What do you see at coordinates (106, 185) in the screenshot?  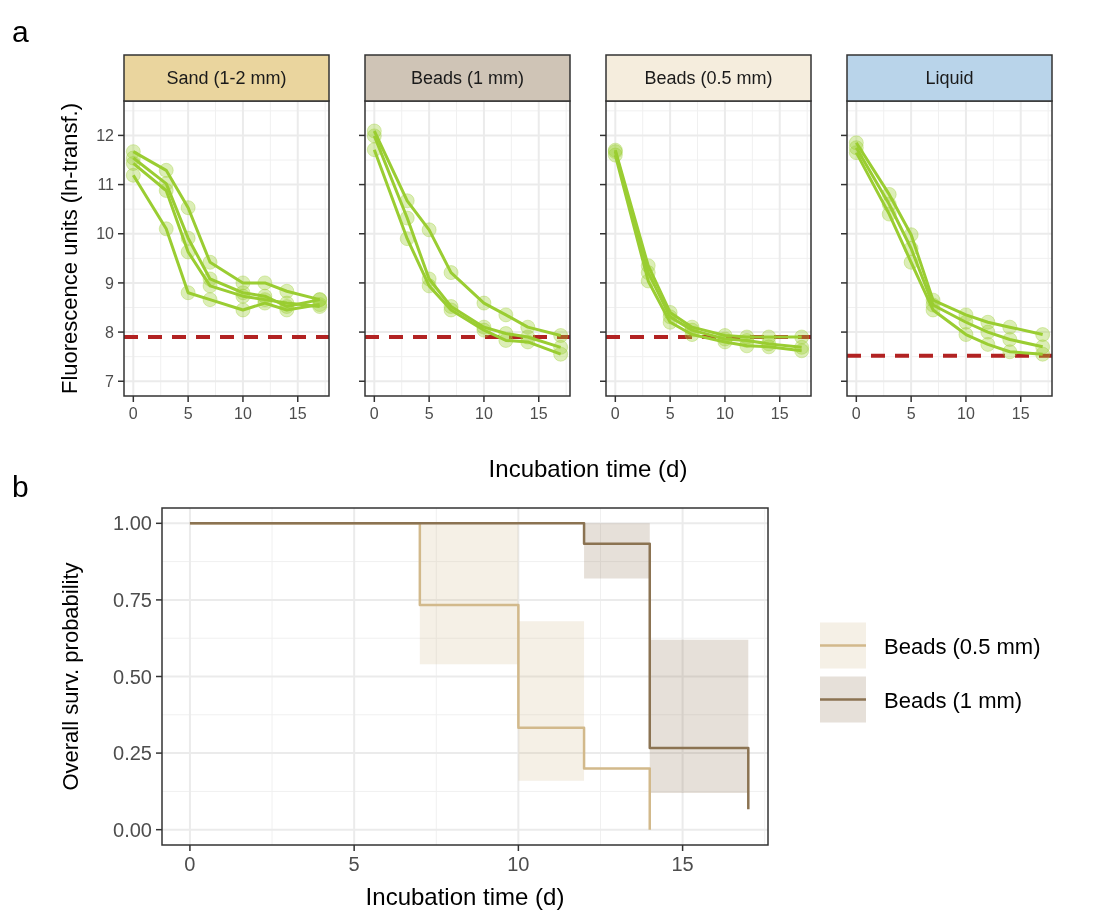 I see `y-tick-label: 11` at bounding box center [106, 185].